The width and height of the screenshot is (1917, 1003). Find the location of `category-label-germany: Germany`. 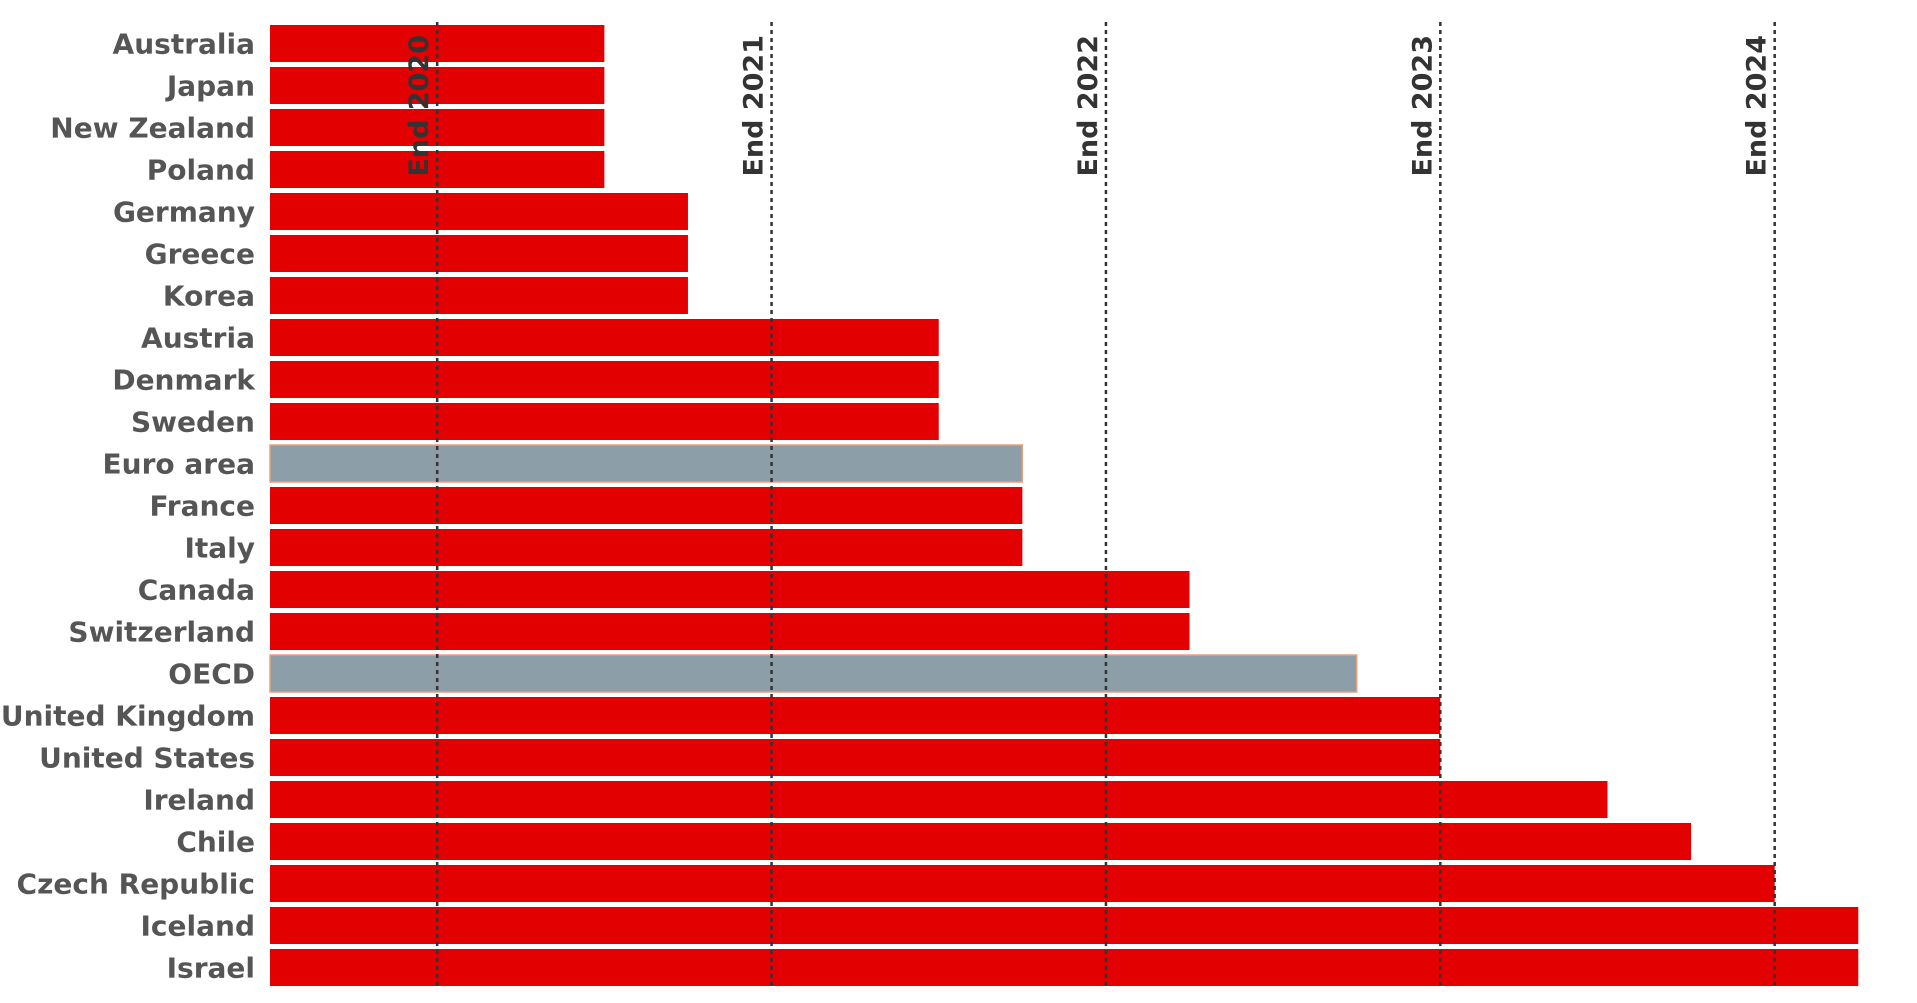

category-label-germany: Germany is located at coordinates (184, 212).